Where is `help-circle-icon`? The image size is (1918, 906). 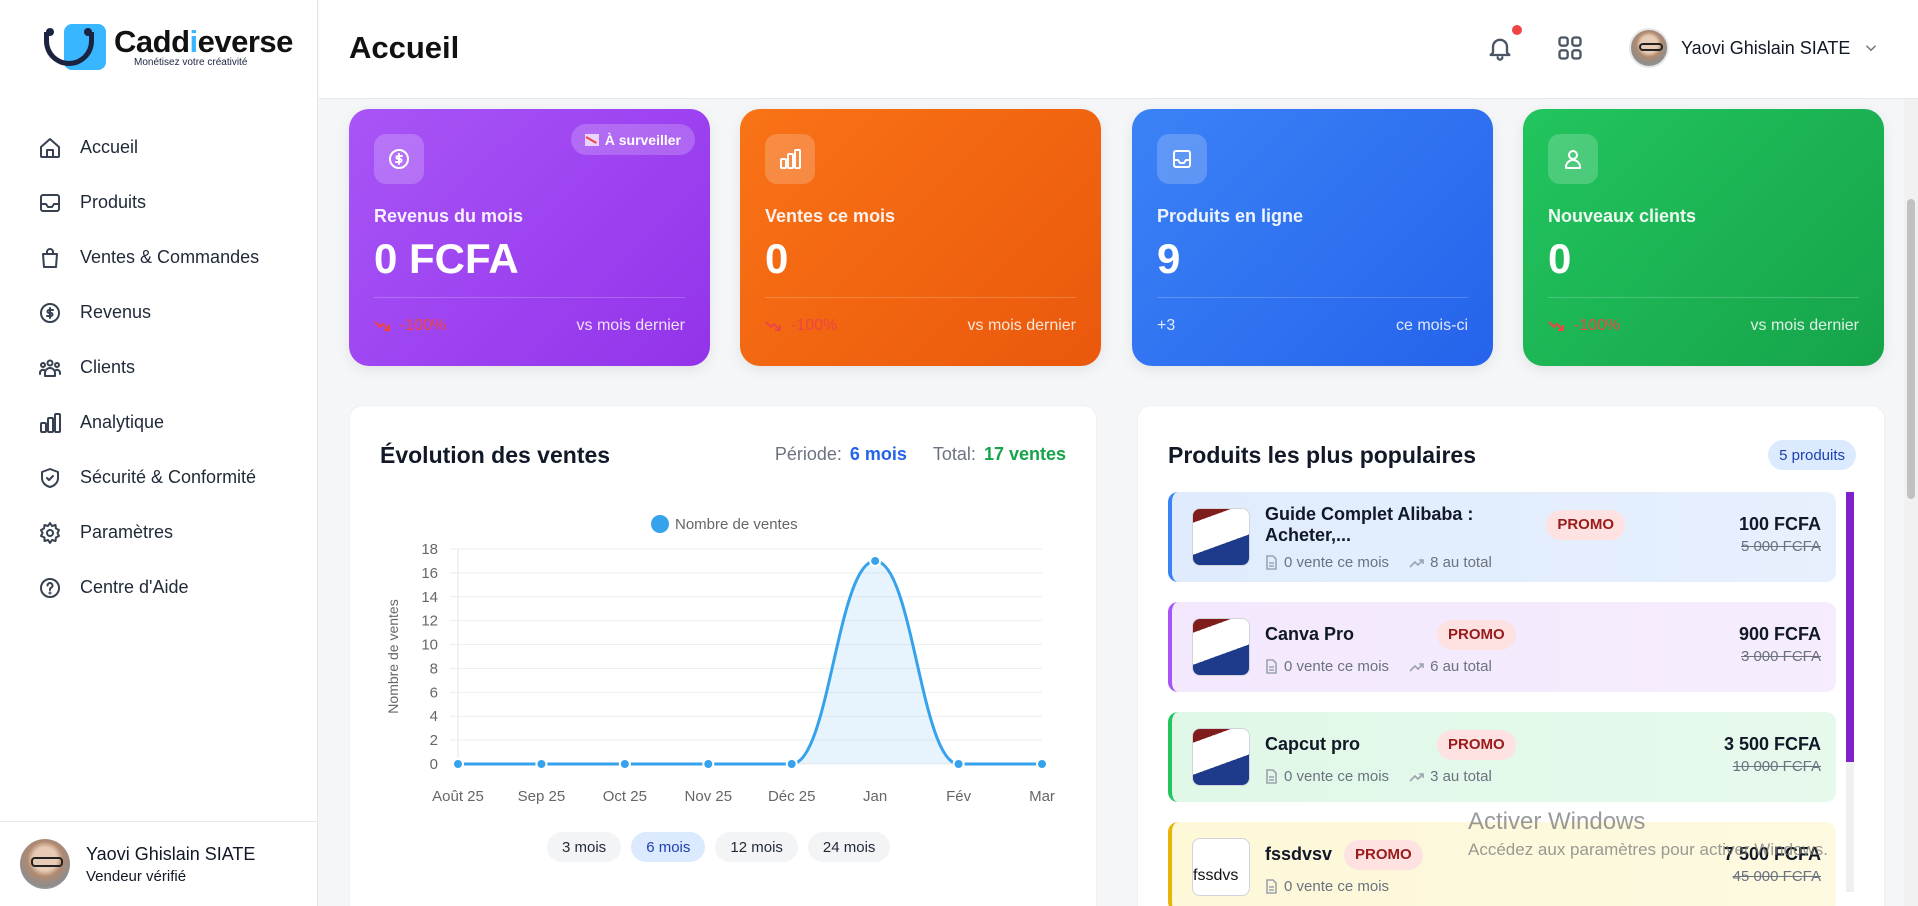 help-circle-icon is located at coordinates (50, 587).